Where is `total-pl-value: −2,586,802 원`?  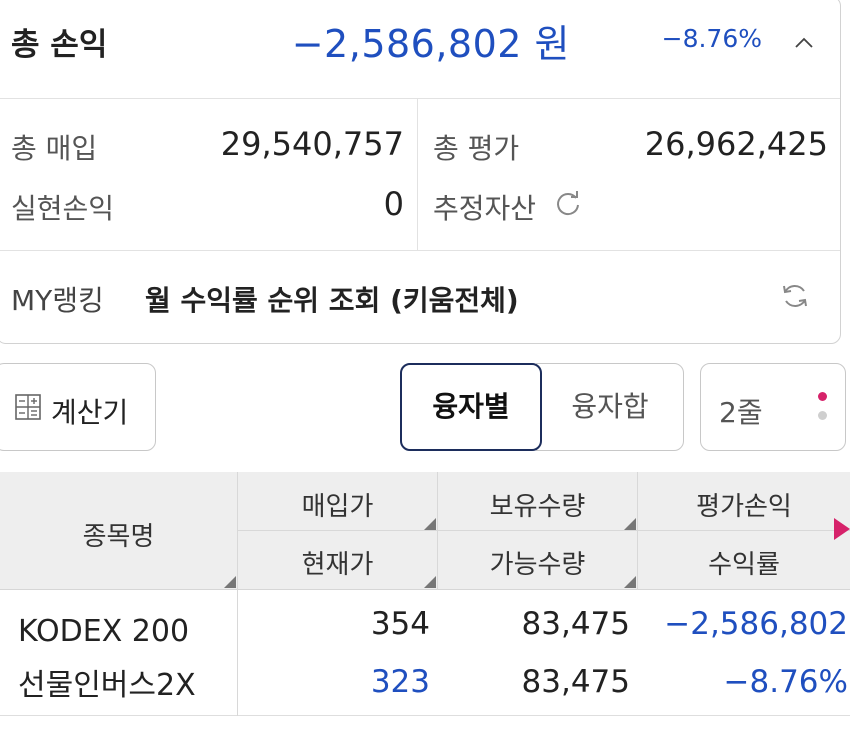
total-pl-value: −2,586,802 원 is located at coordinates (430, 44).